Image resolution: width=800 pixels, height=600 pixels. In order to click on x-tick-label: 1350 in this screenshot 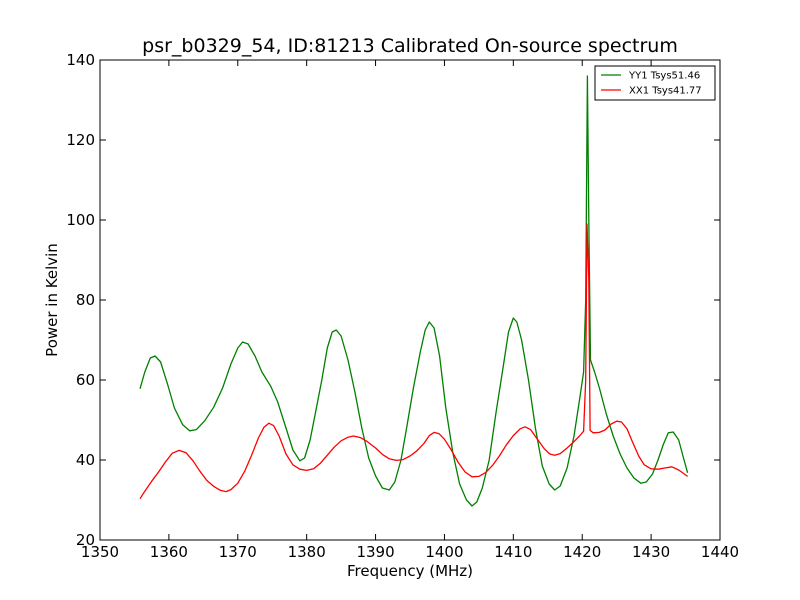, I will do `click(100, 552)`.